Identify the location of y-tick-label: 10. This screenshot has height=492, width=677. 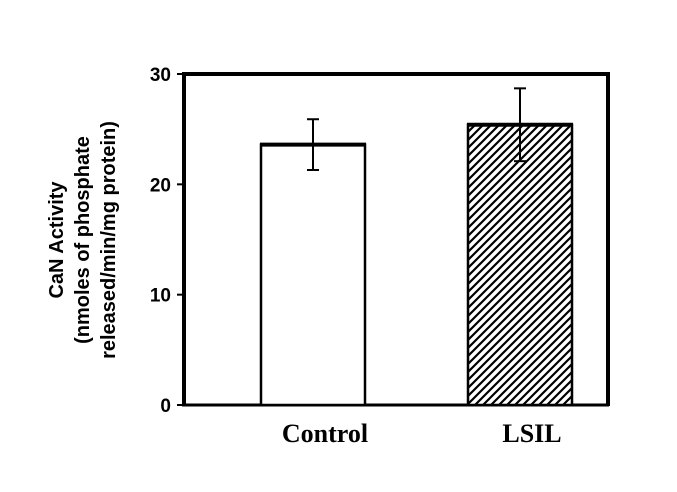
(160, 296).